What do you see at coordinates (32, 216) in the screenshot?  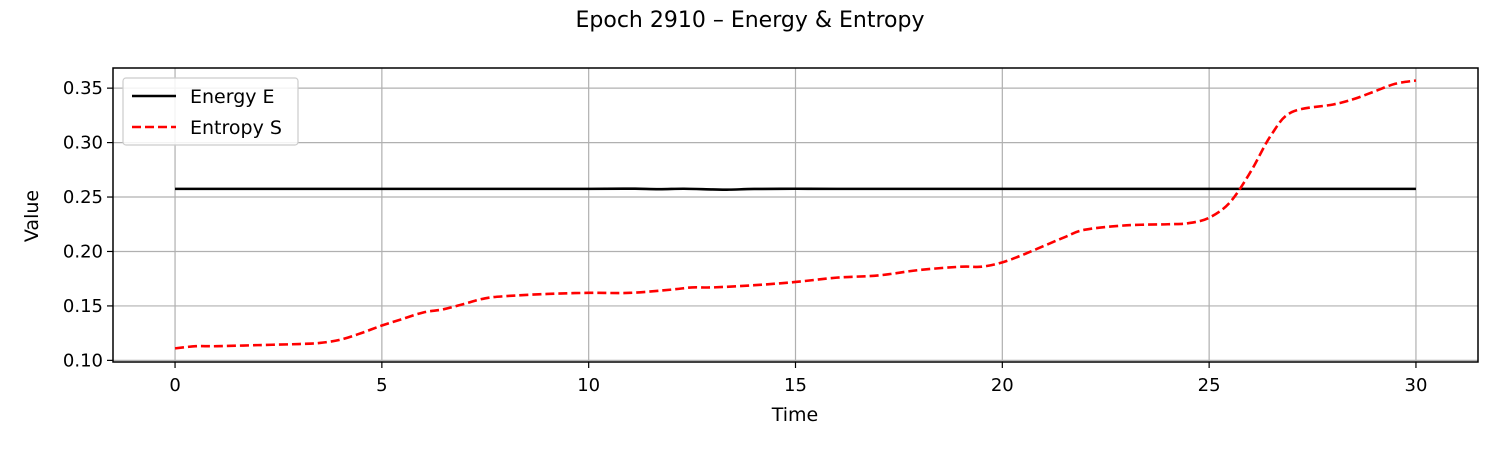 I see `y-axis-label: Value` at bounding box center [32, 216].